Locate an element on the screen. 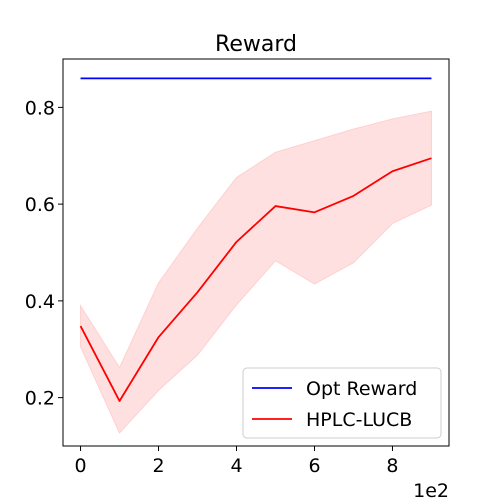 The image size is (500, 500). x-tick-label: 6 is located at coordinates (314, 466).